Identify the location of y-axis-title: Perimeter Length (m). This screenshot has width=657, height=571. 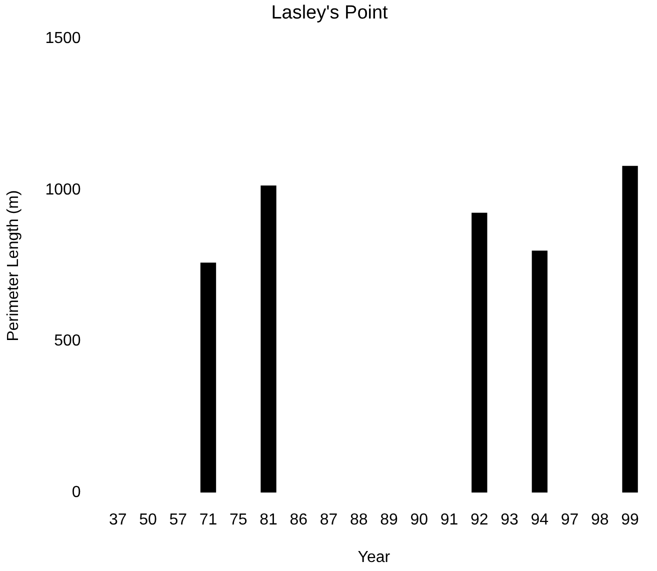
(13, 266).